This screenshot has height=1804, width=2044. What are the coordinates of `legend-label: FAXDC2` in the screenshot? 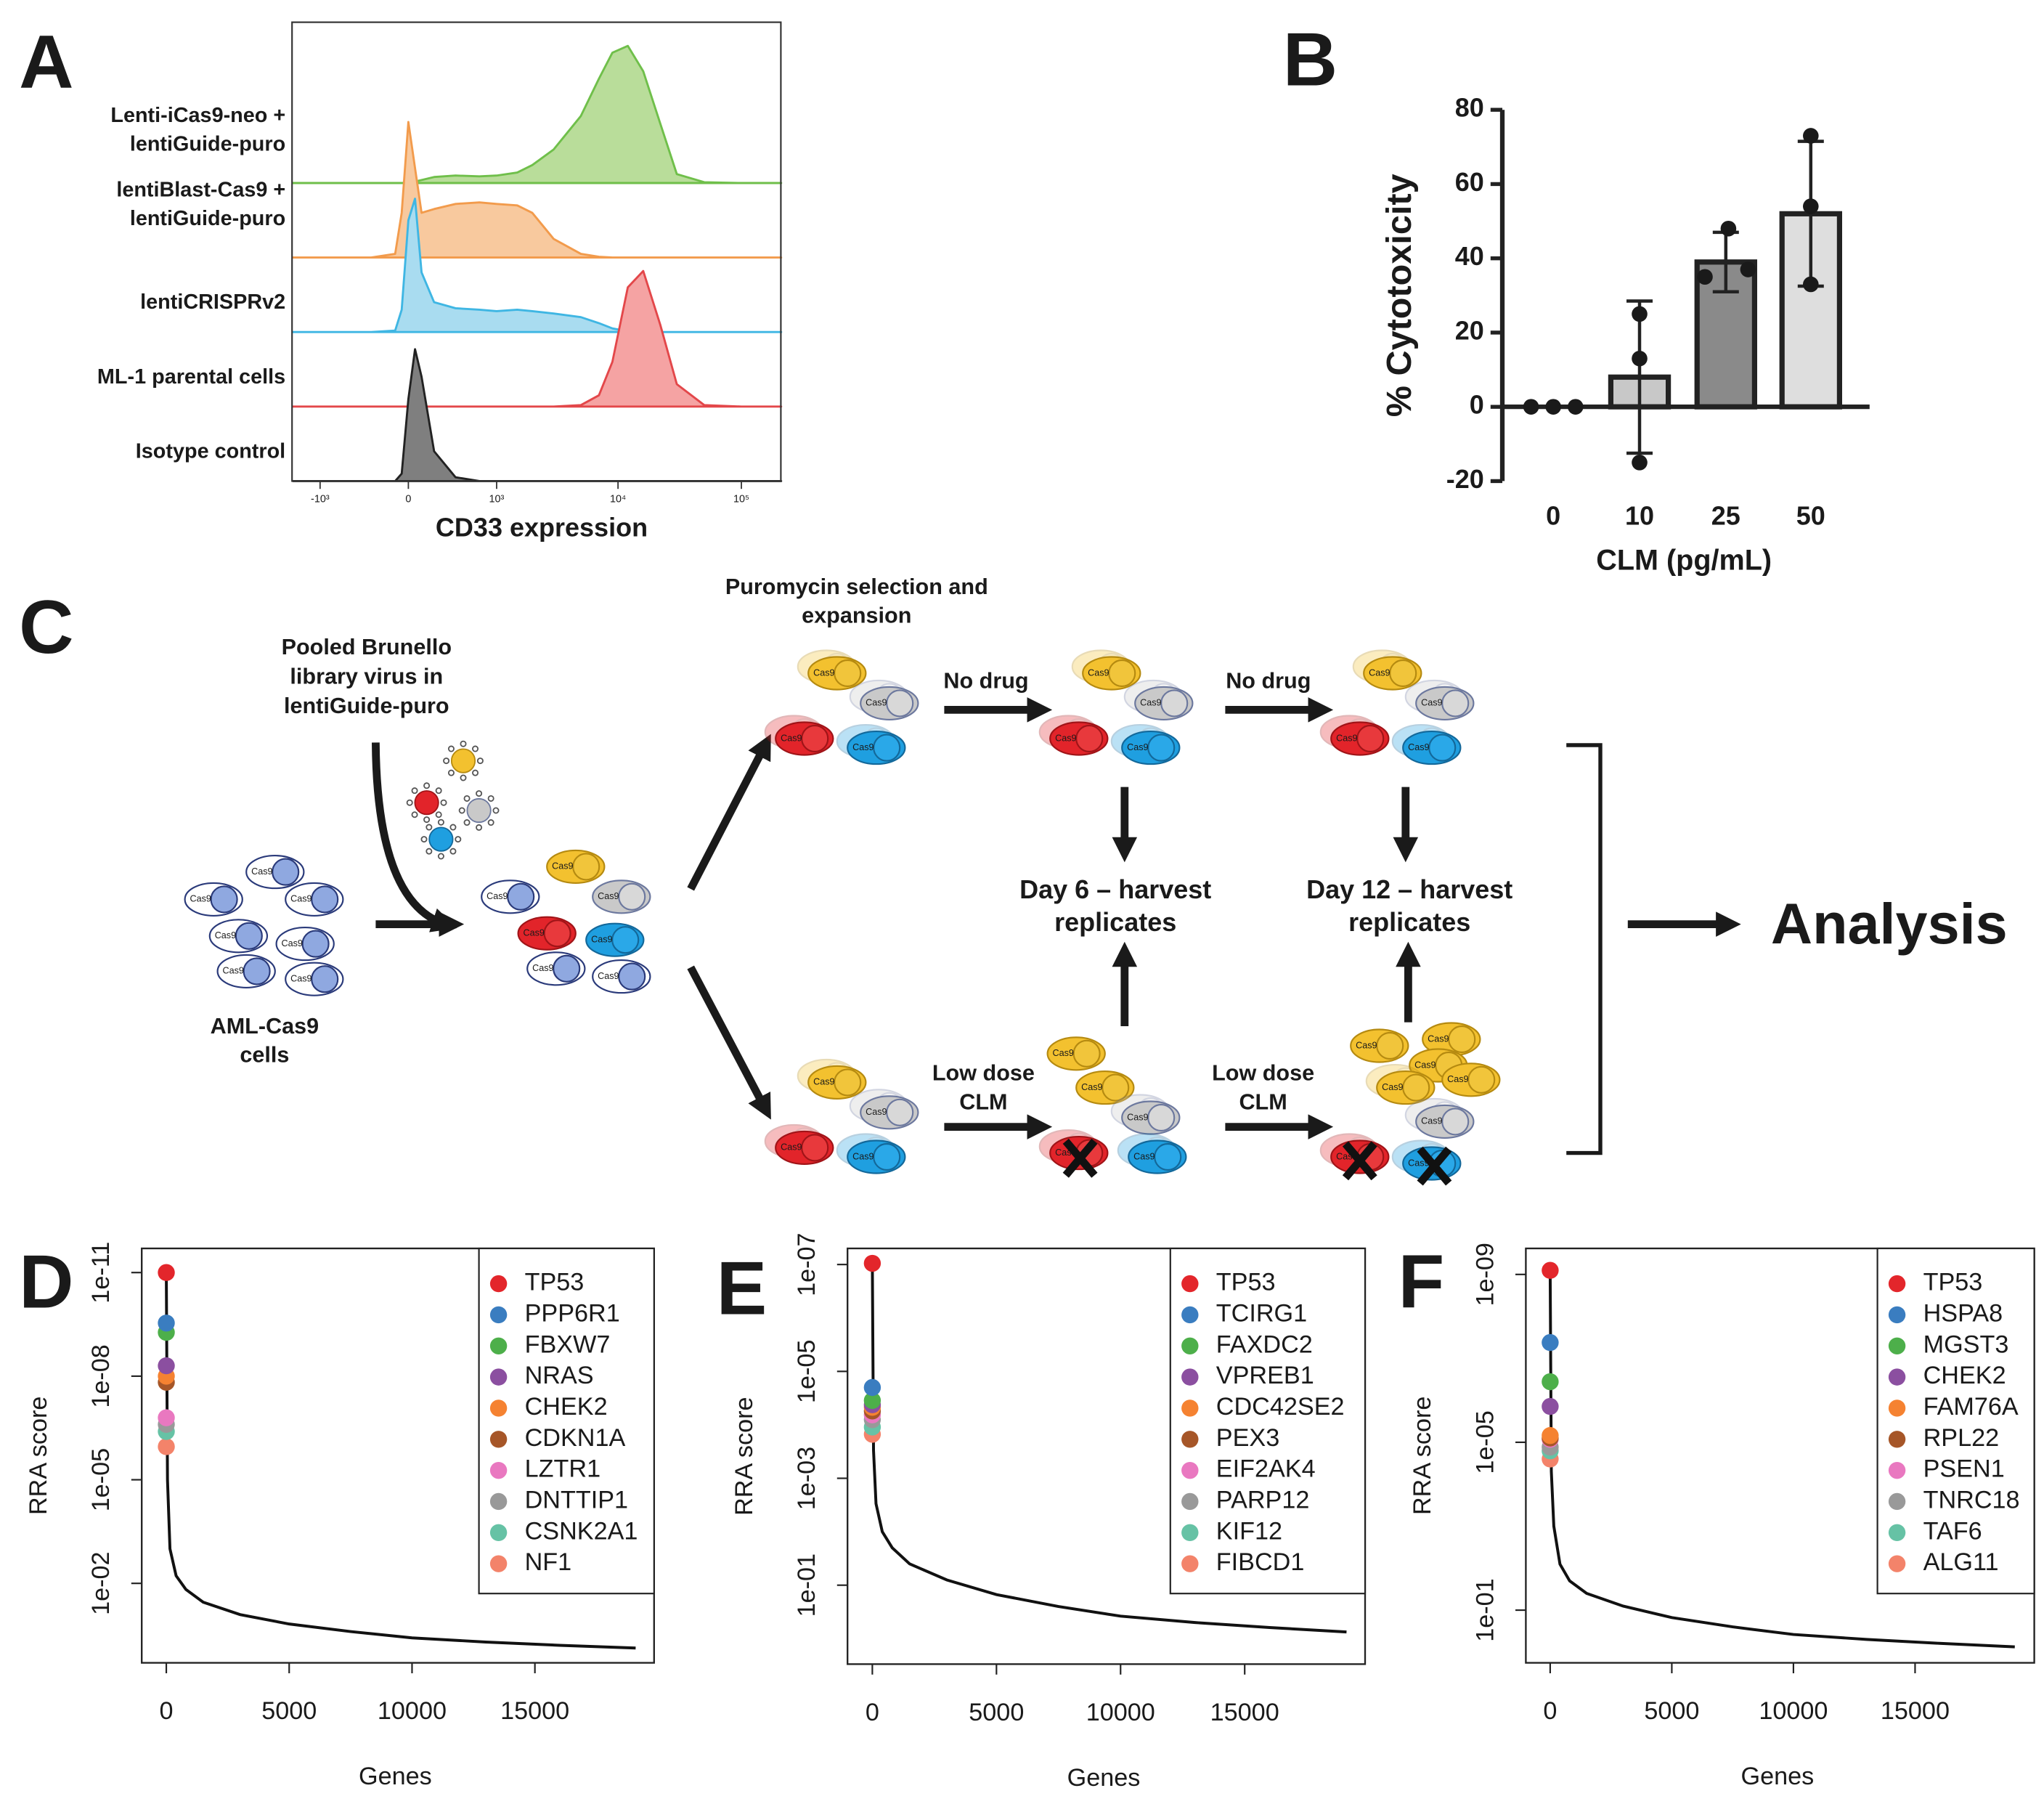 It's located at (1264, 1344).